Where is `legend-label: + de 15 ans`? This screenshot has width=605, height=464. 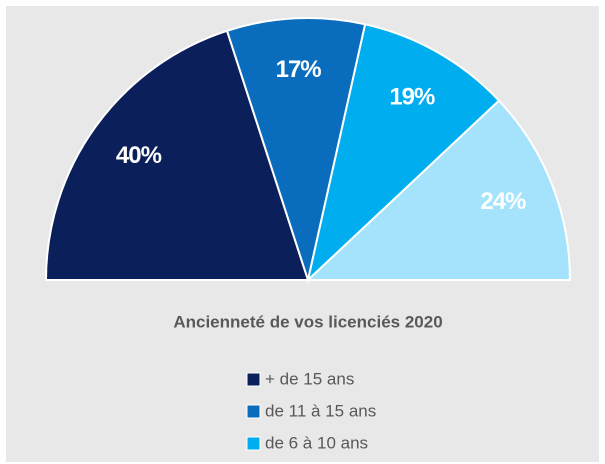
legend-label: + de 15 ans is located at coordinates (309, 378).